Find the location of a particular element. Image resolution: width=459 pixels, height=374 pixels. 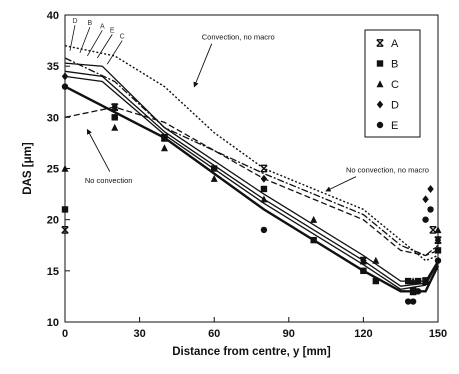

curve-label-d: D is located at coordinates (74, 21).